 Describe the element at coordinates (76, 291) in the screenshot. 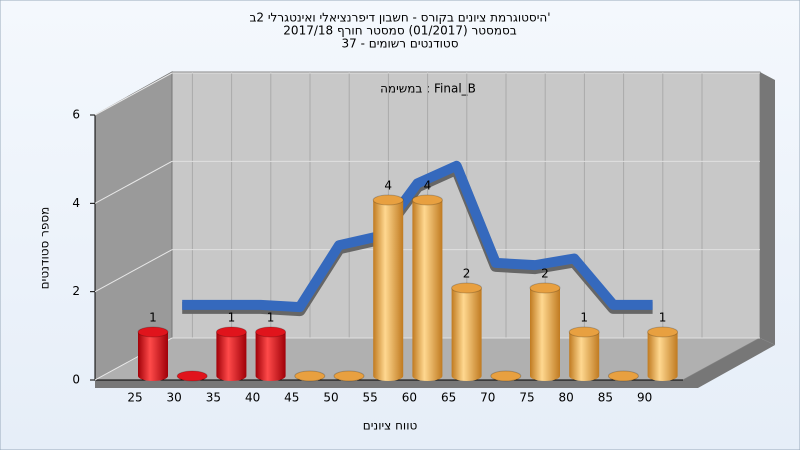

I see `y-tick-label: 2` at that location.